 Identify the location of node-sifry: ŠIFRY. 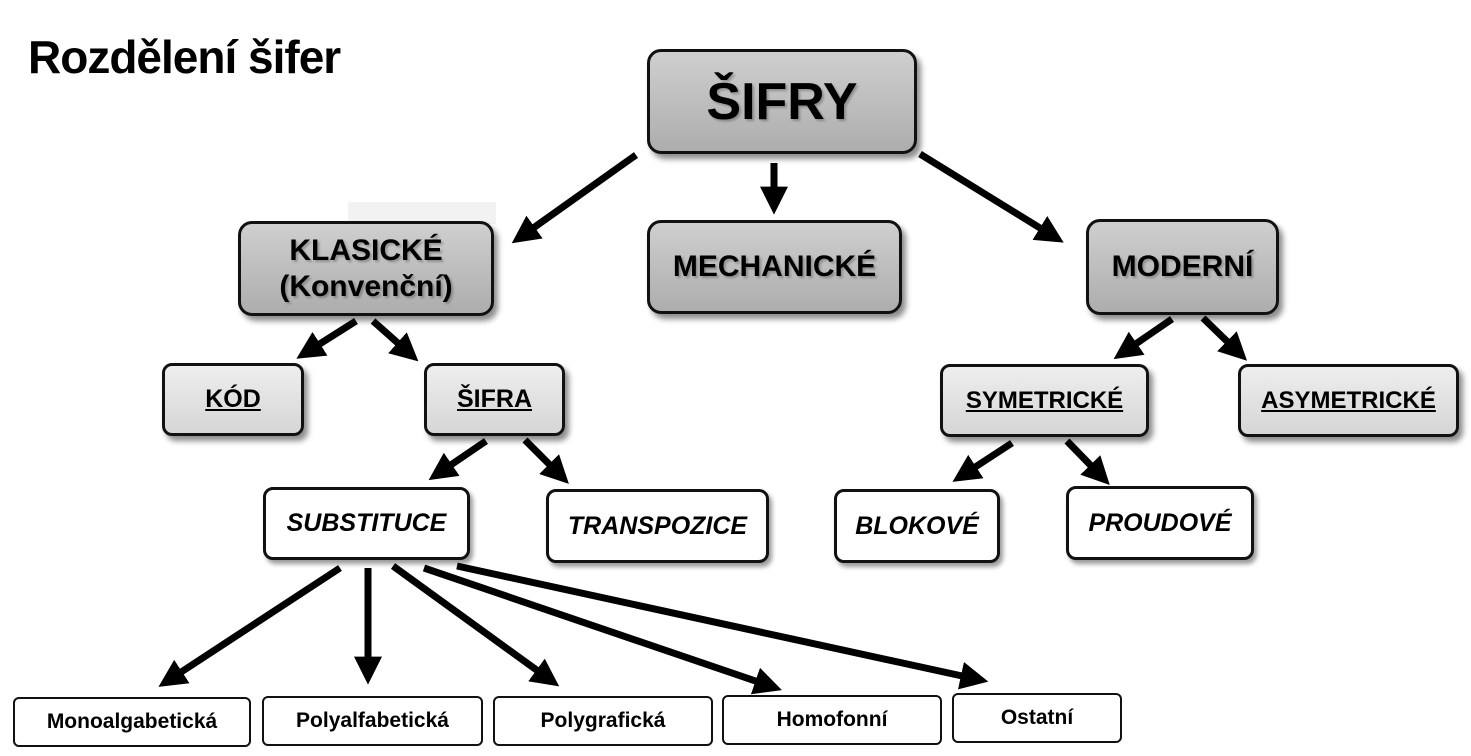
(782, 101).